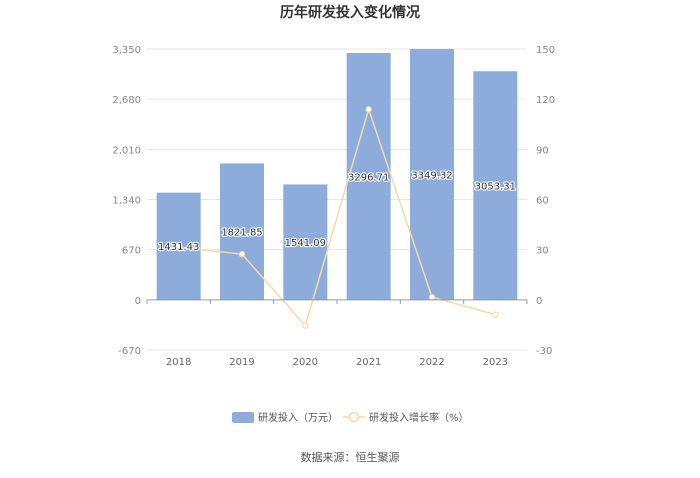 The height and width of the screenshot is (478, 700). What do you see at coordinates (129, 351) in the screenshot?
I see `y-left-tick-label: -670` at bounding box center [129, 351].